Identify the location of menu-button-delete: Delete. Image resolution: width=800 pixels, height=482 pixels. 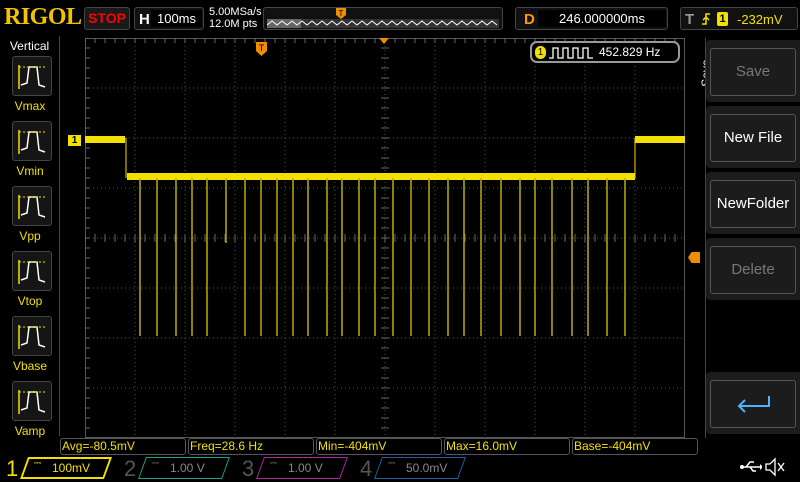
(753, 269).